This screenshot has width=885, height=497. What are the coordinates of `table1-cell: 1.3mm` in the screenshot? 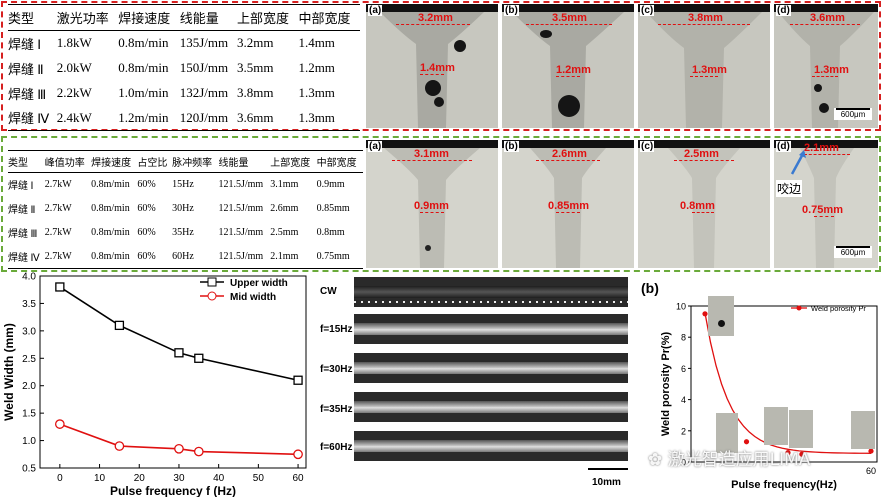 It's located at (316, 117).